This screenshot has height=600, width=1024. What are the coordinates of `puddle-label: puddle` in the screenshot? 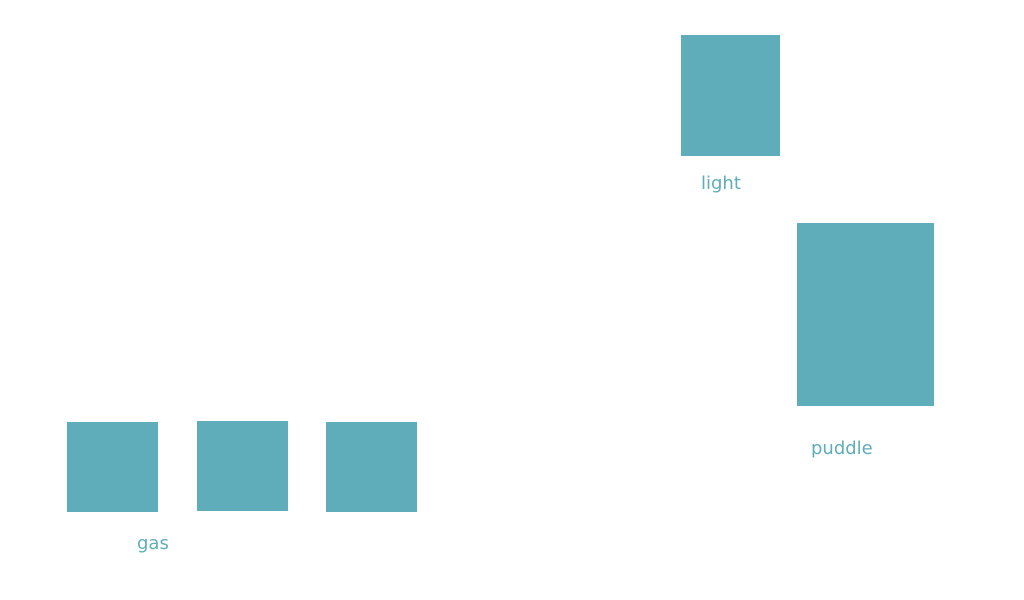 It's located at (842, 448).